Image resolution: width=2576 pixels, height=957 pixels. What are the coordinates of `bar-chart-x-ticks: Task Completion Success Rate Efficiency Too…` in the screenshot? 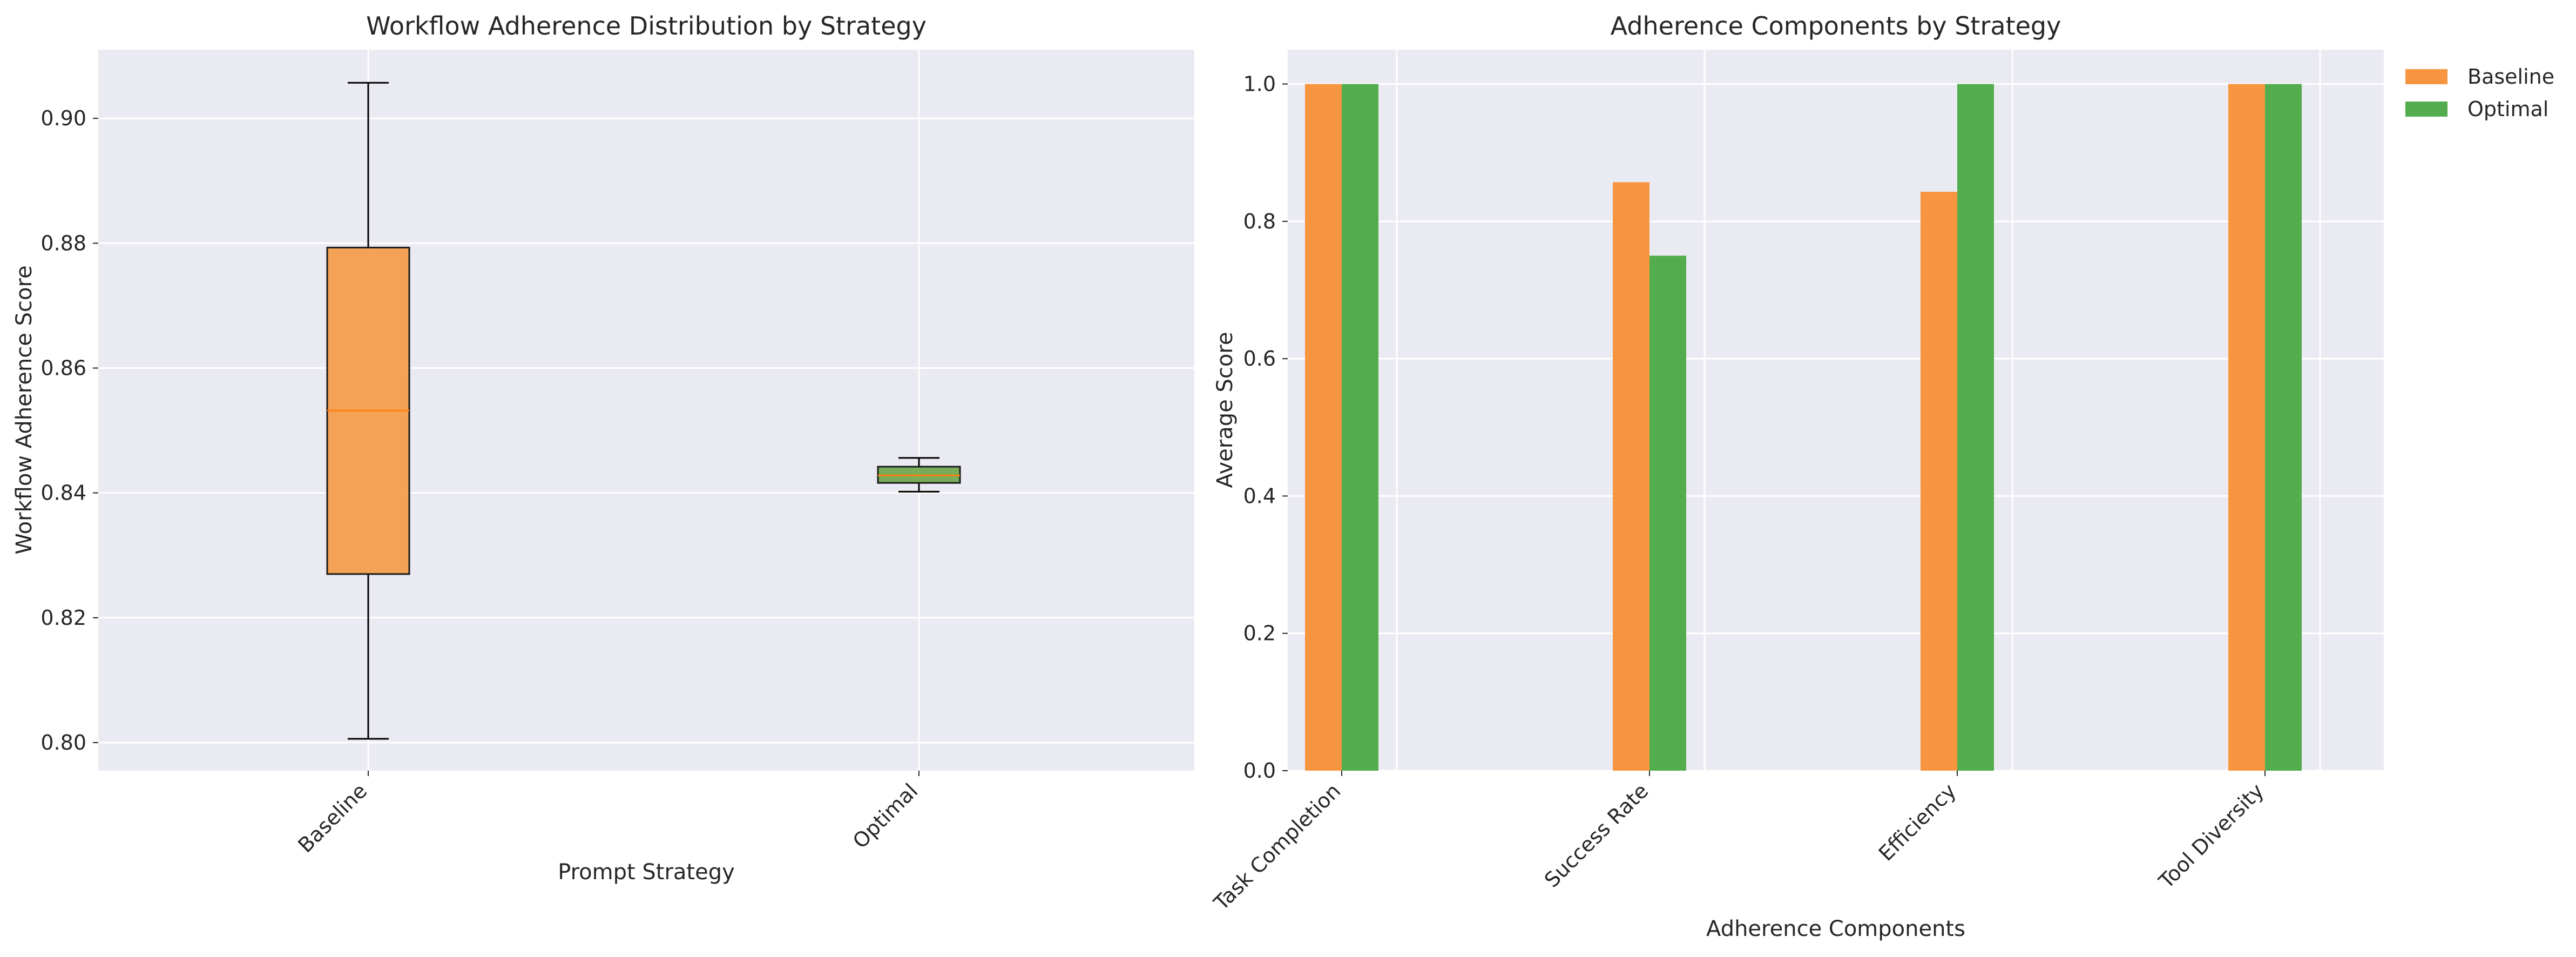 It's located at (1739, 843).